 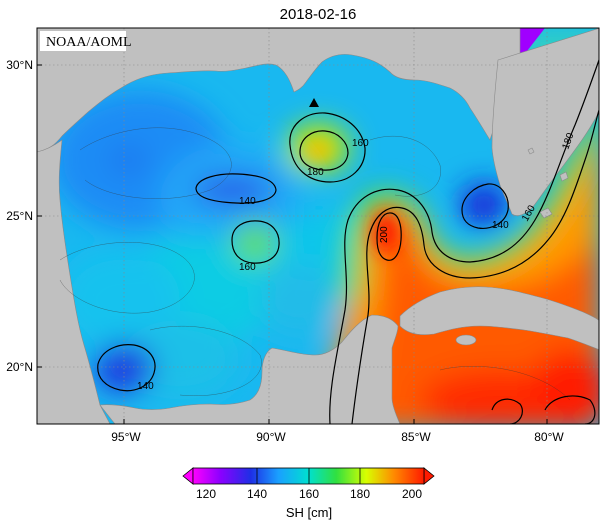 I want to click on colorbar-min-arrow-icon, so click(x=188, y=476).